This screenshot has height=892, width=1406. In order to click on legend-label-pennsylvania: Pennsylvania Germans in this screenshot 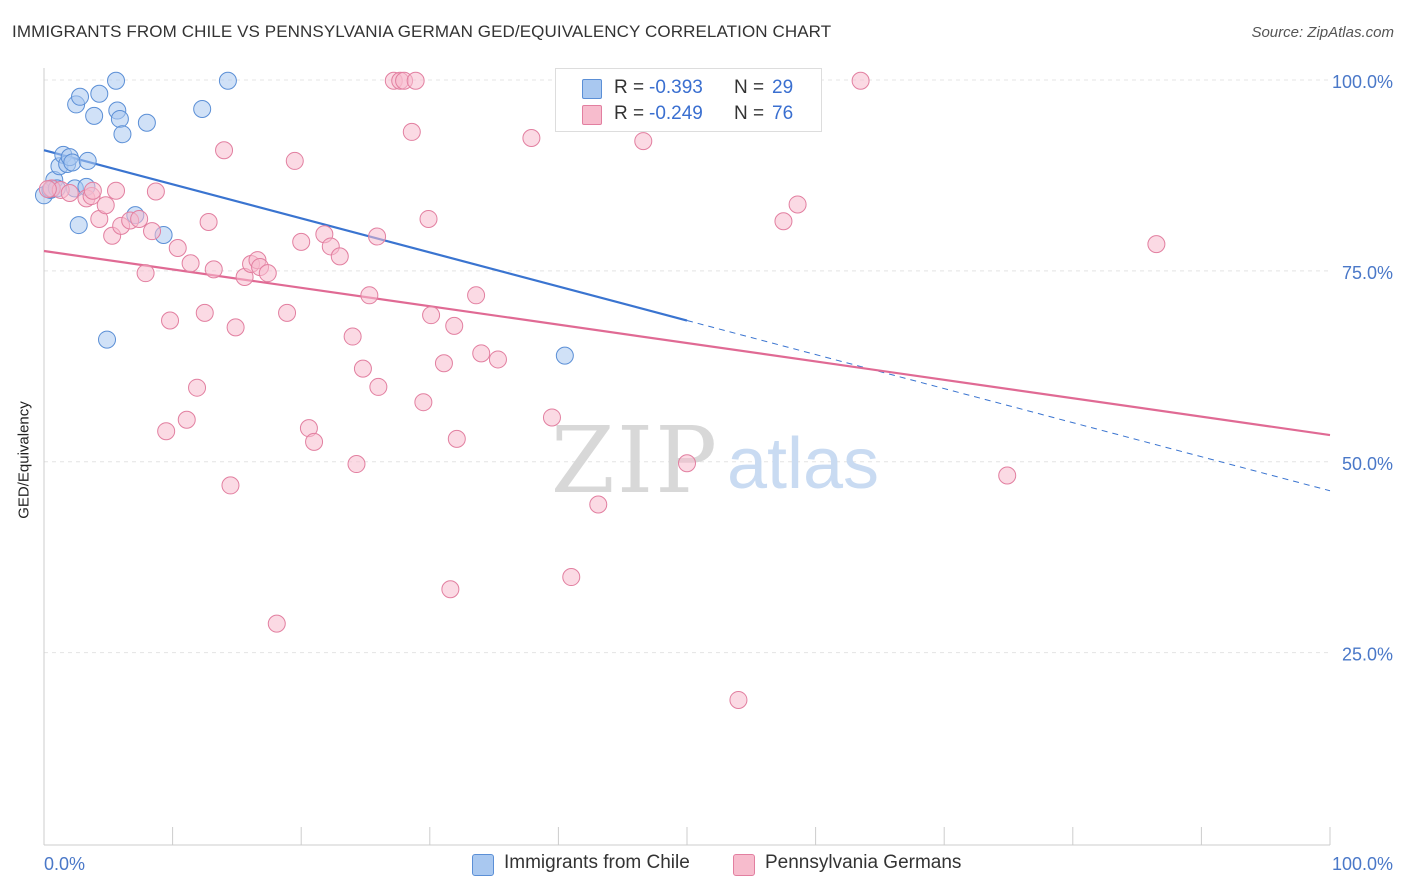, I will do `click(863, 862)`.